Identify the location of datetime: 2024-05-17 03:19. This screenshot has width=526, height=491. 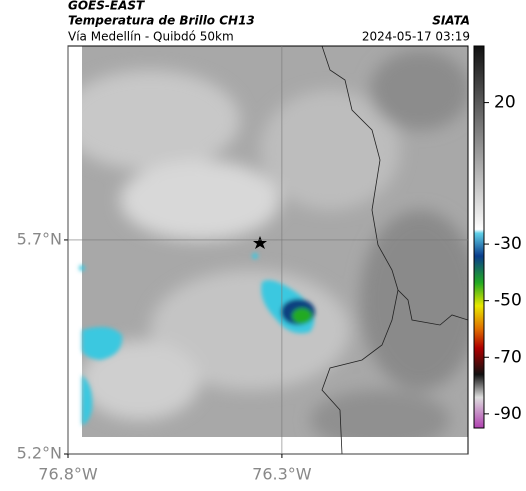
(416, 37).